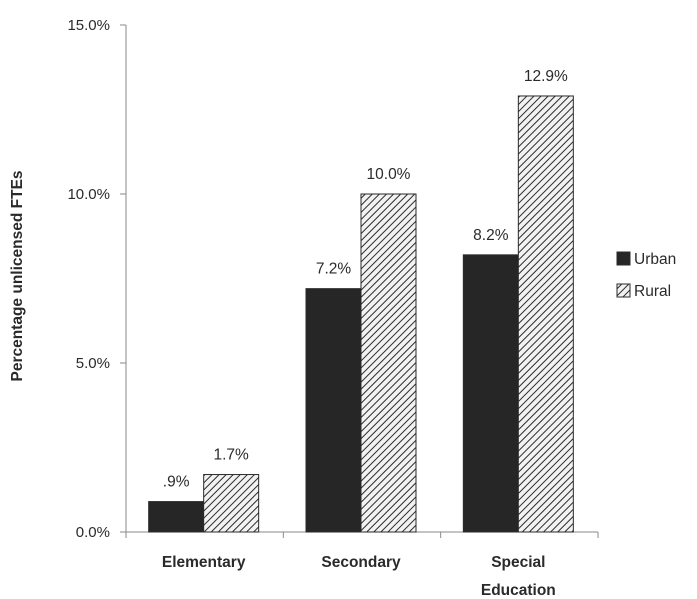  Describe the element at coordinates (231, 455) in the screenshot. I see `data-label: 1.7%` at that location.